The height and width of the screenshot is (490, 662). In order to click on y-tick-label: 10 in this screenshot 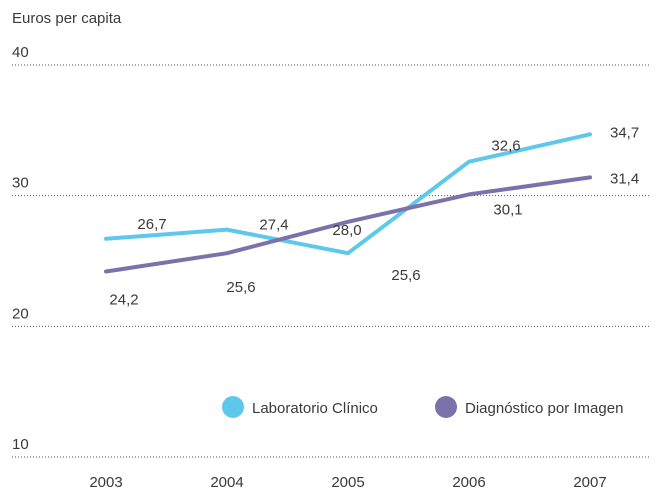, I will do `click(20, 444)`.